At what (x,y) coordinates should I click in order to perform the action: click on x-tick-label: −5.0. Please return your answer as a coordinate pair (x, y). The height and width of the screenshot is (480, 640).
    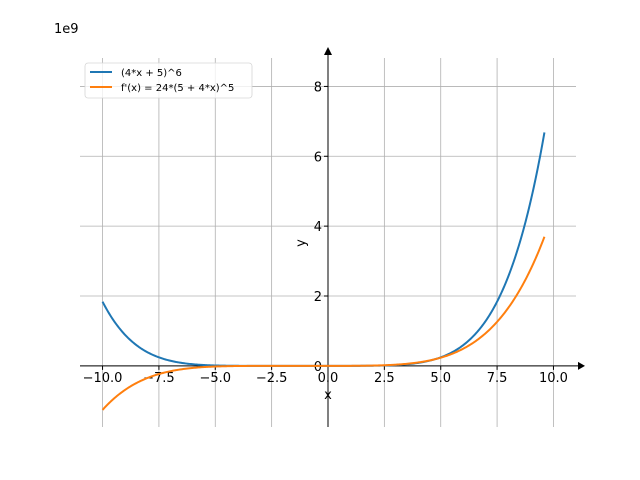
    Looking at the image, I should click on (215, 378).